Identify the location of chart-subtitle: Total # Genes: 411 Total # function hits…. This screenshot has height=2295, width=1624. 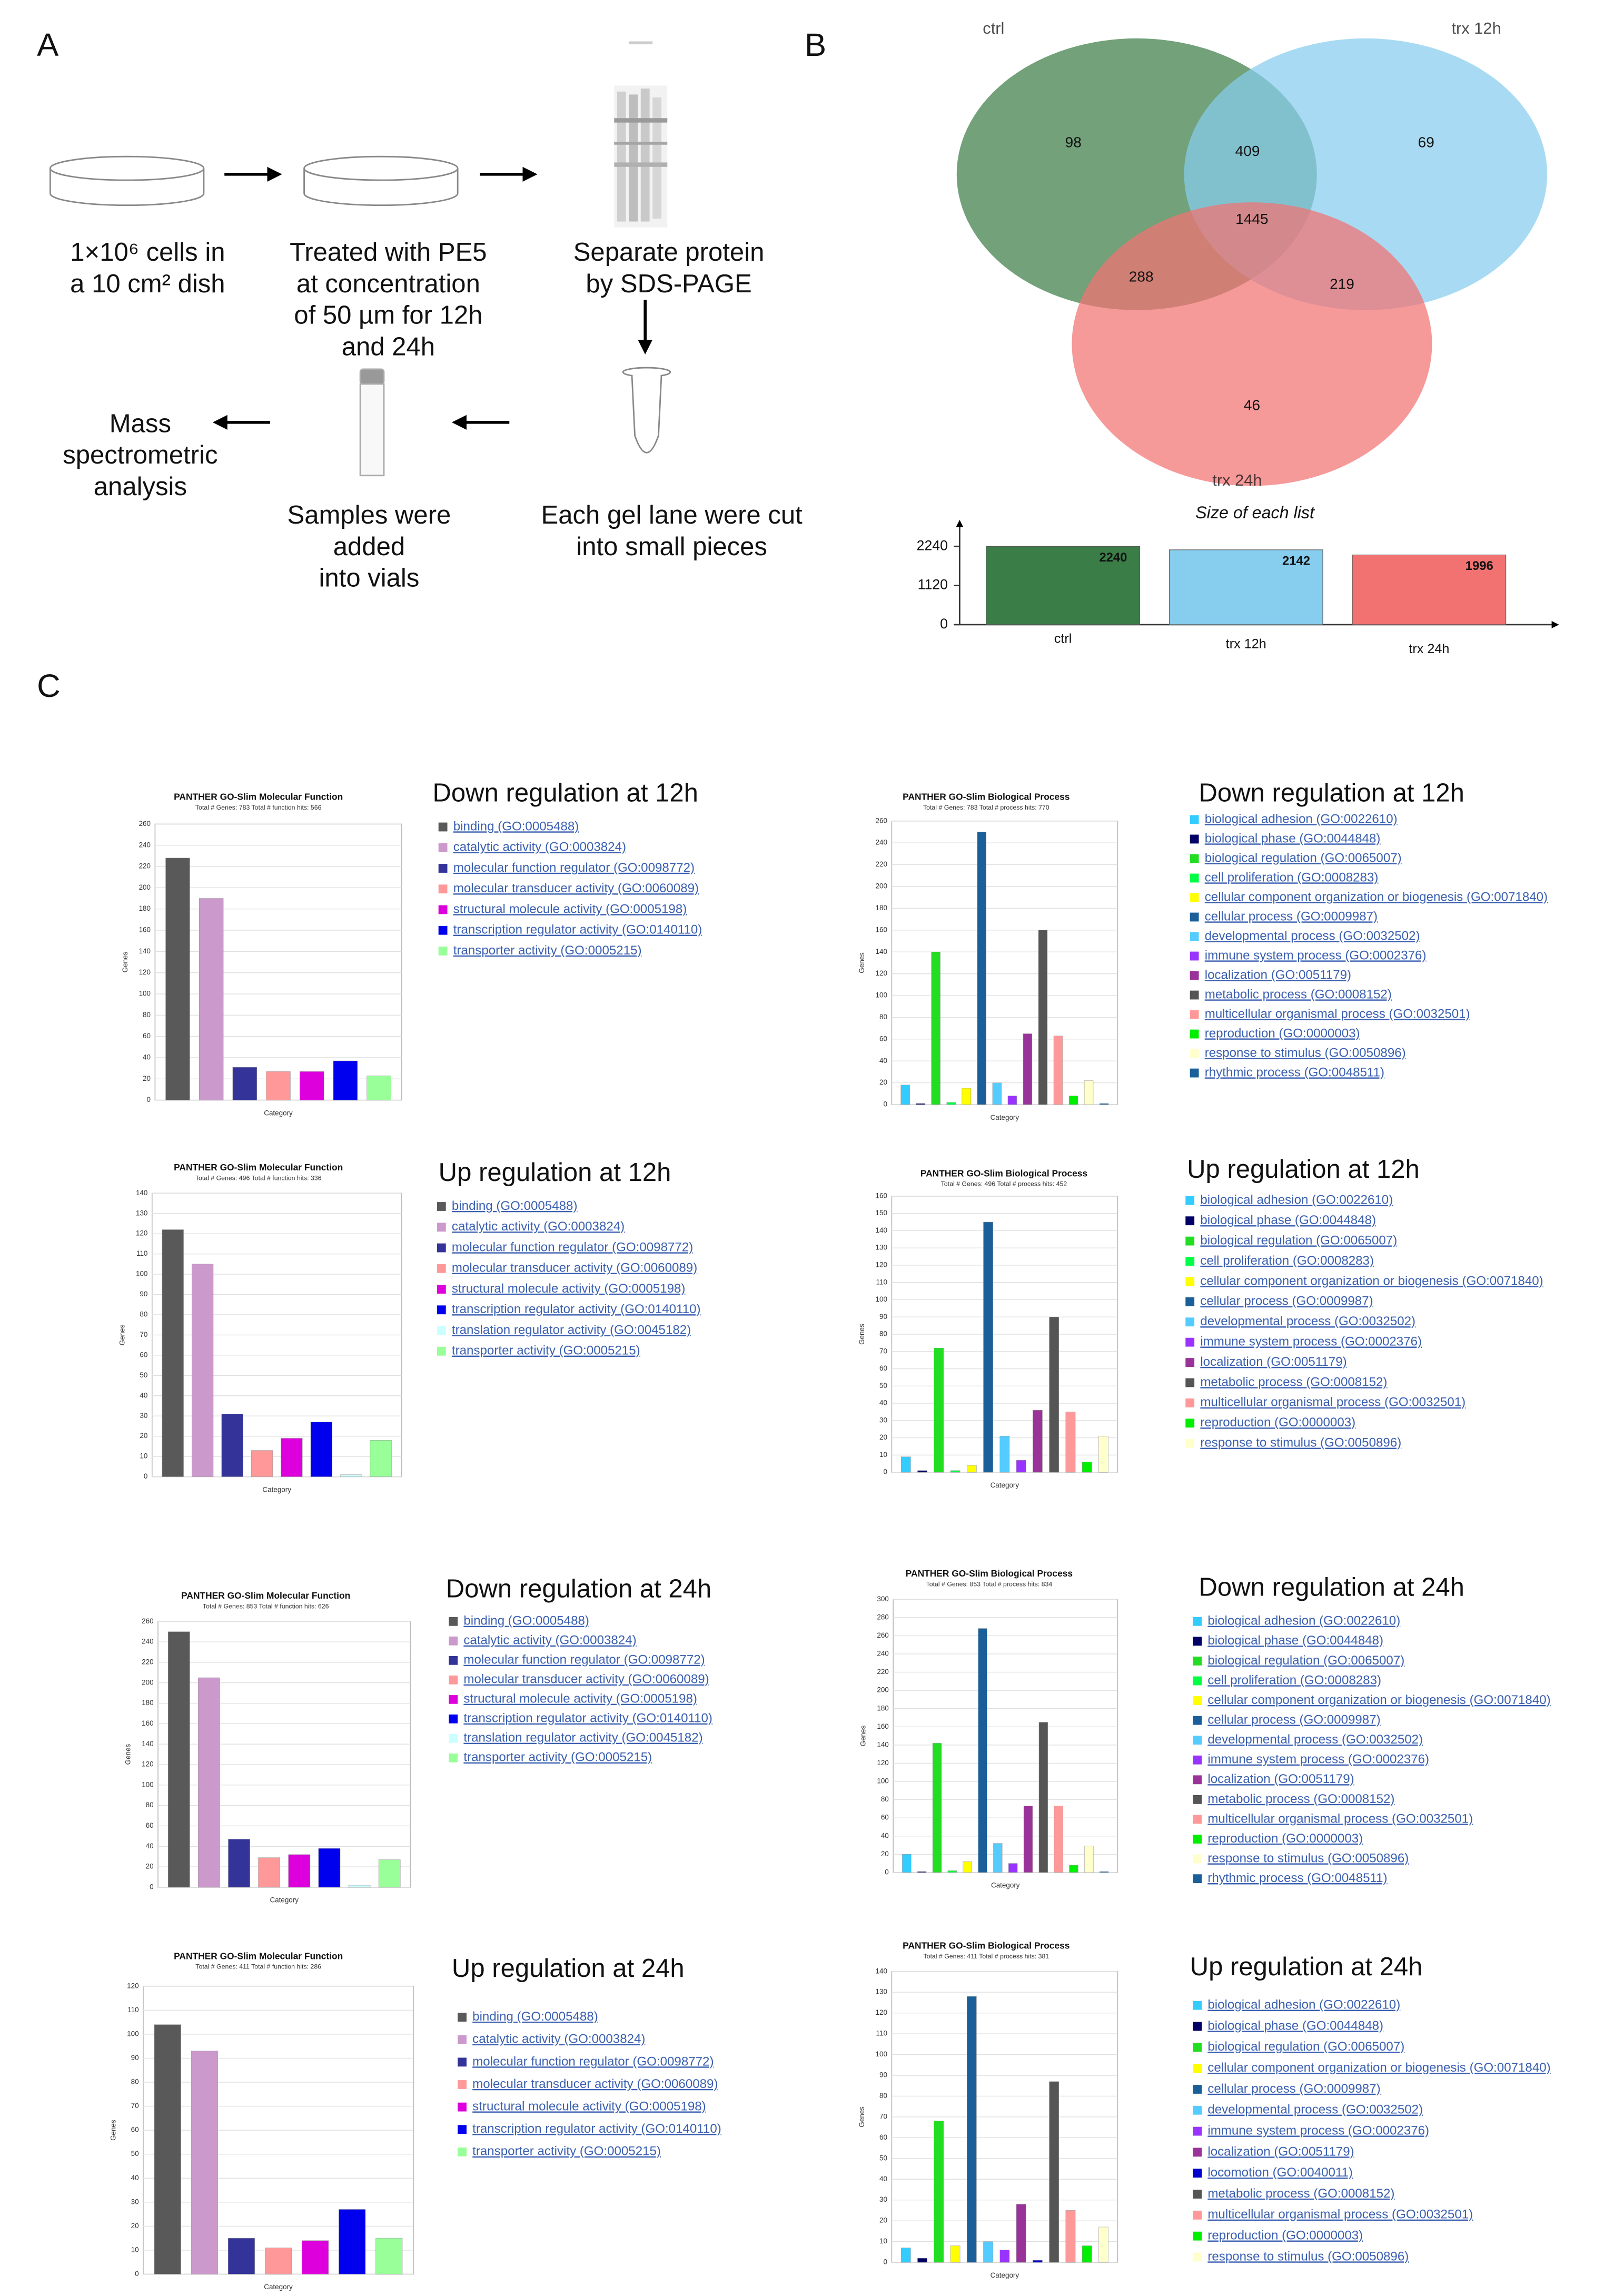
(258, 1967).